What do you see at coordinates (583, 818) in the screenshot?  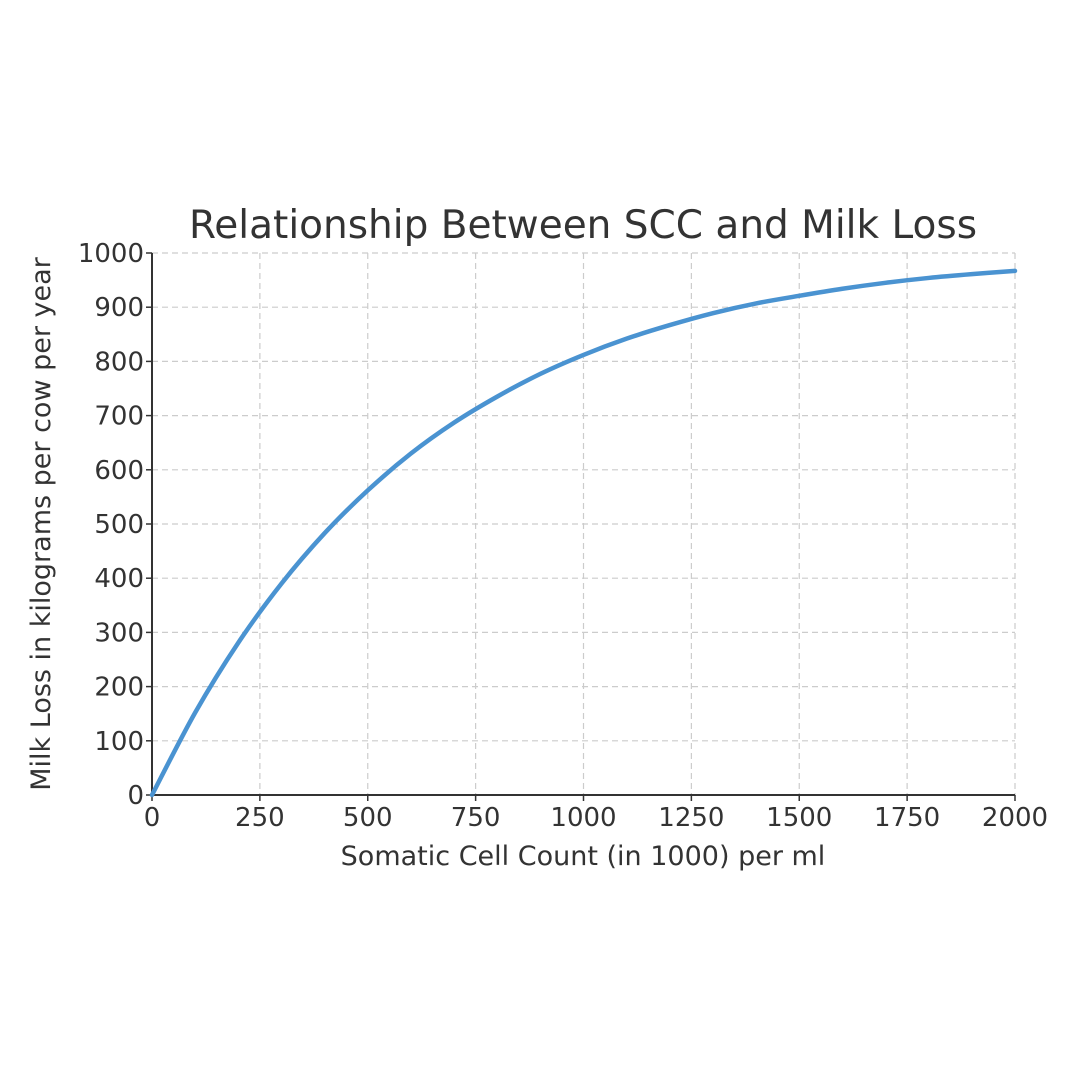 I see `x-tick-label: 1000` at bounding box center [583, 818].